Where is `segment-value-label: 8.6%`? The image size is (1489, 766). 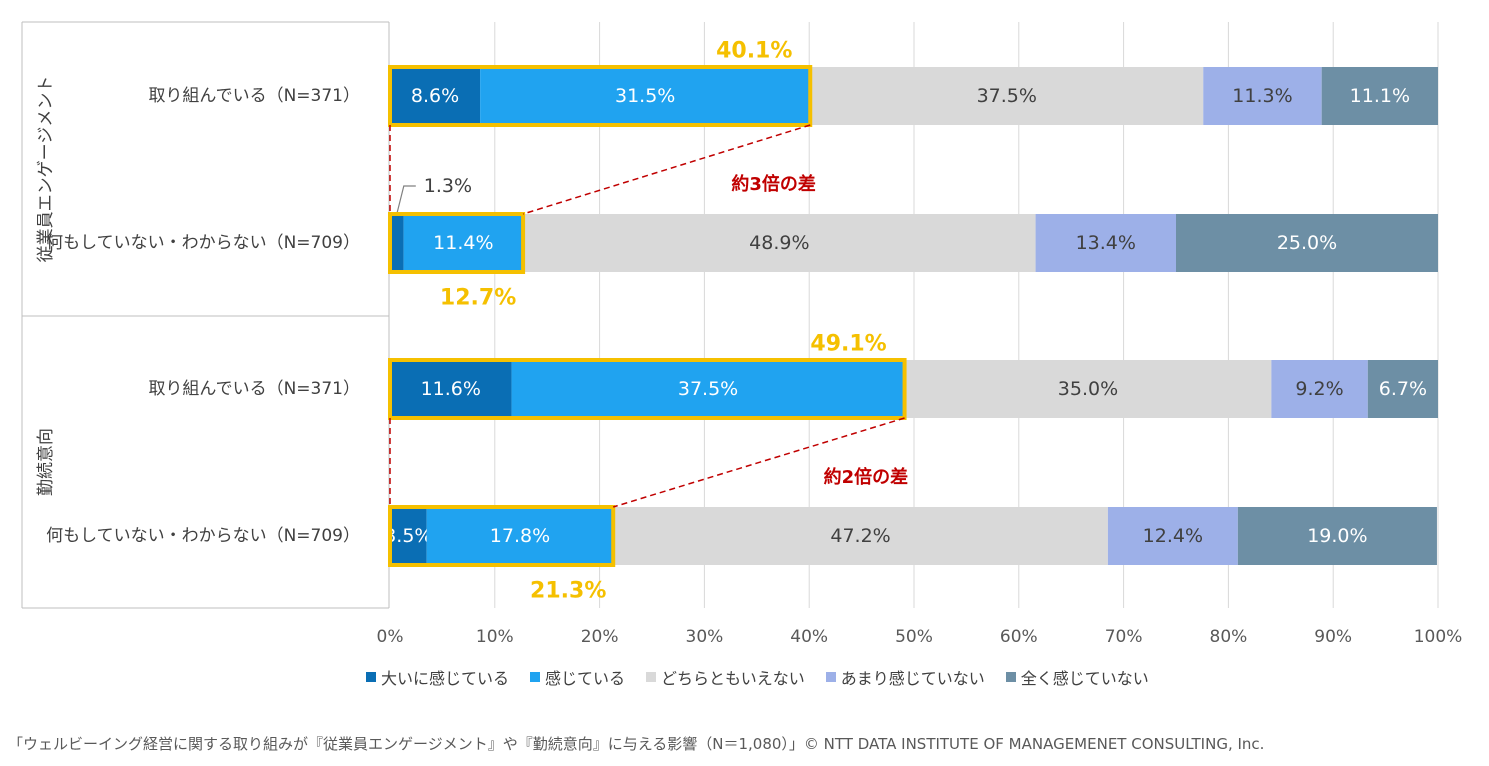 segment-value-label: 8.6% is located at coordinates (435, 96).